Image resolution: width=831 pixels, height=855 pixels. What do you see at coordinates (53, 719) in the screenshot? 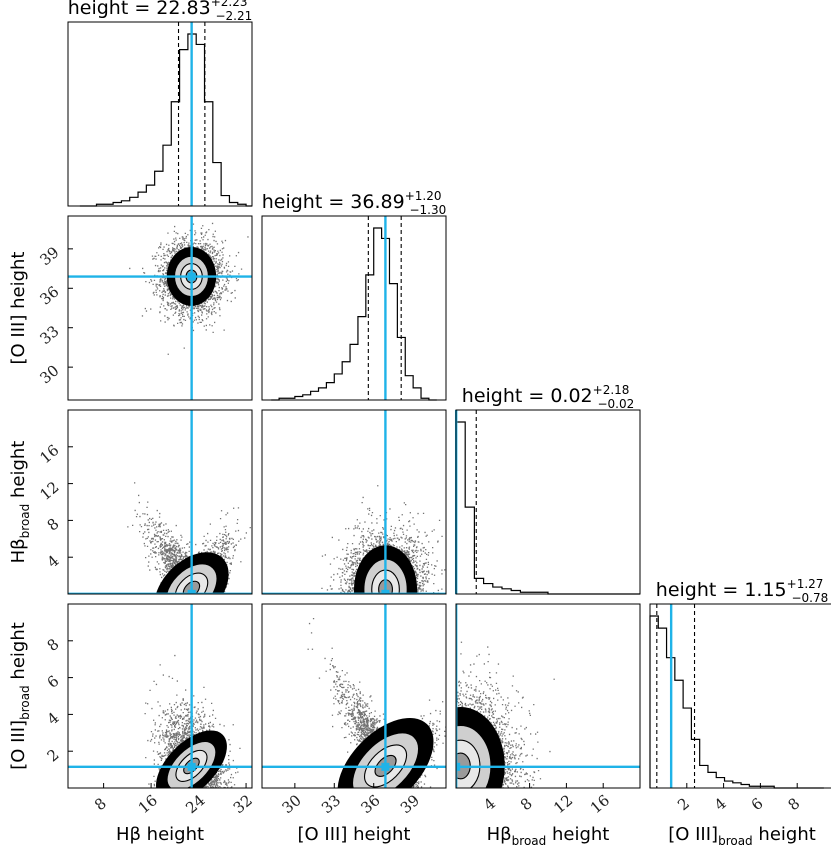
I see `y-tick-label-oiii_broad-1: 4` at bounding box center [53, 719].